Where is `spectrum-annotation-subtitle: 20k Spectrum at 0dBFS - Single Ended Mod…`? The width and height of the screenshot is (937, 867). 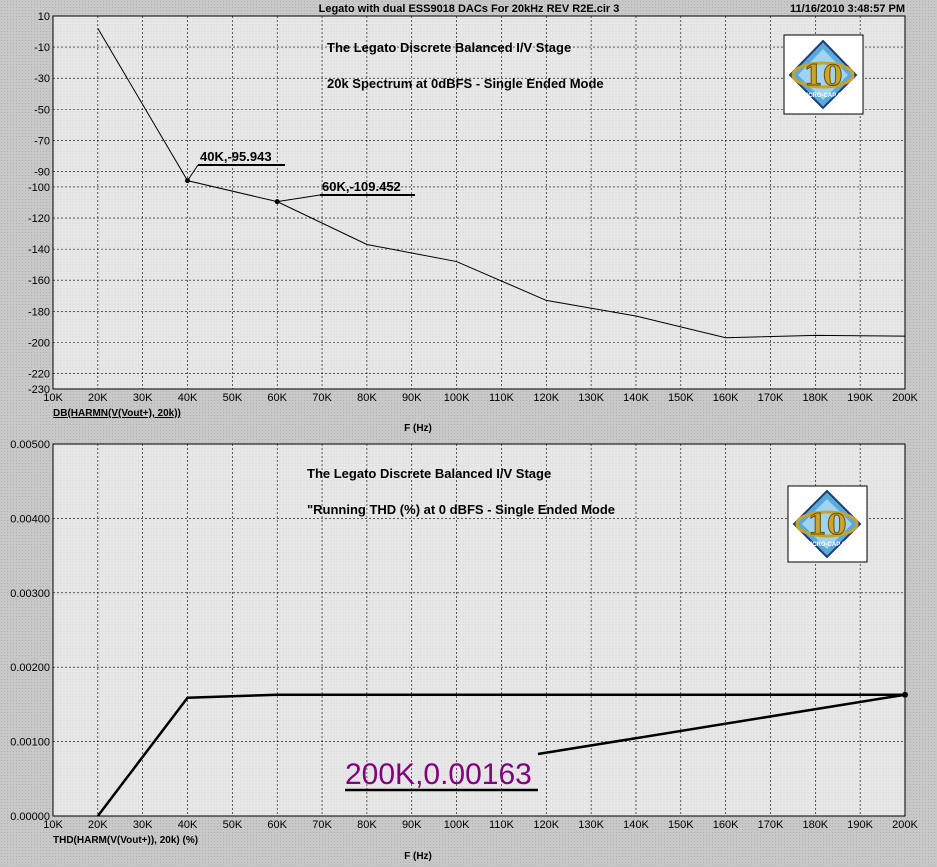
spectrum-annotation-subtitle: 20k Spectrum at 0dBFS - Single Ended Mod… is located at coordinates (465, 83).